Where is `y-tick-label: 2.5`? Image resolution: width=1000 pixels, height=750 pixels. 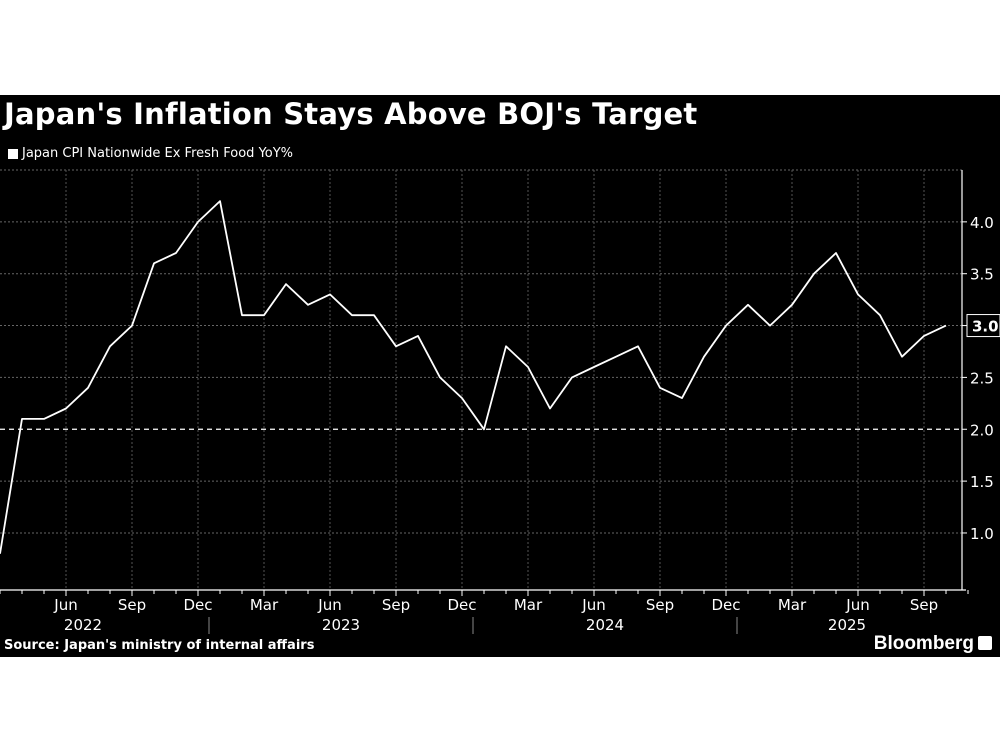
y-tick-label: 2.5 is located at coordinates (982, 378).